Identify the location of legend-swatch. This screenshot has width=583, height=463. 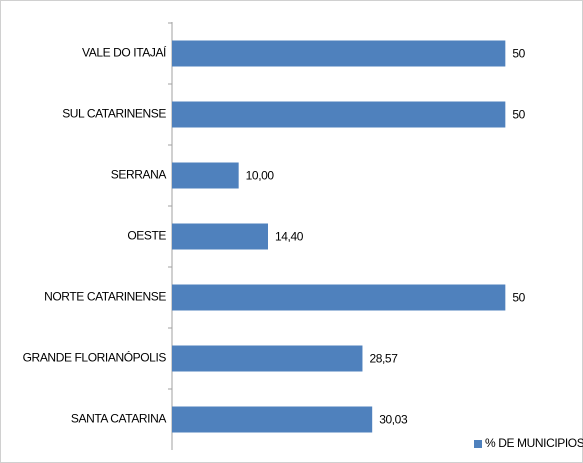
(478, 444).